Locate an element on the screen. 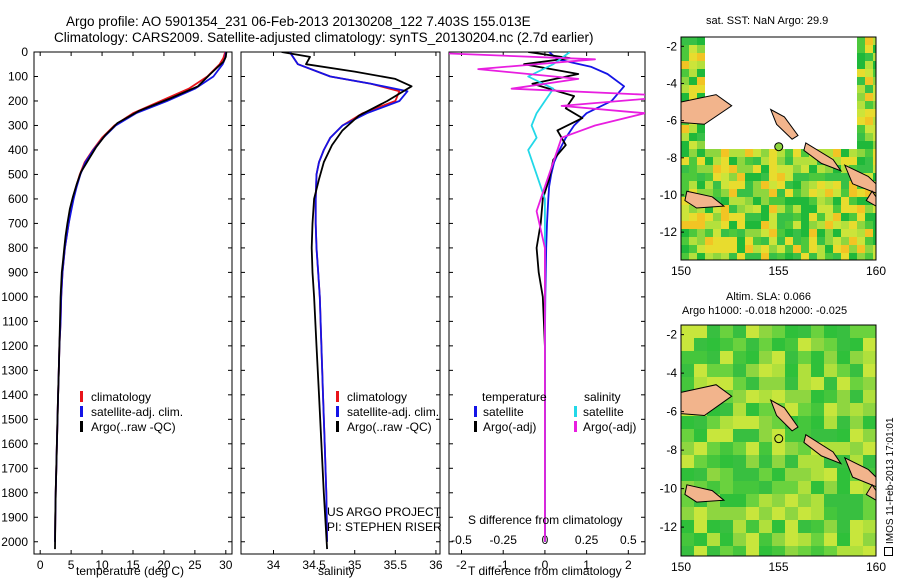 This screenshot has width=900, height=580. map-x-tick-label: 155 is located at coordinates (778, 271).